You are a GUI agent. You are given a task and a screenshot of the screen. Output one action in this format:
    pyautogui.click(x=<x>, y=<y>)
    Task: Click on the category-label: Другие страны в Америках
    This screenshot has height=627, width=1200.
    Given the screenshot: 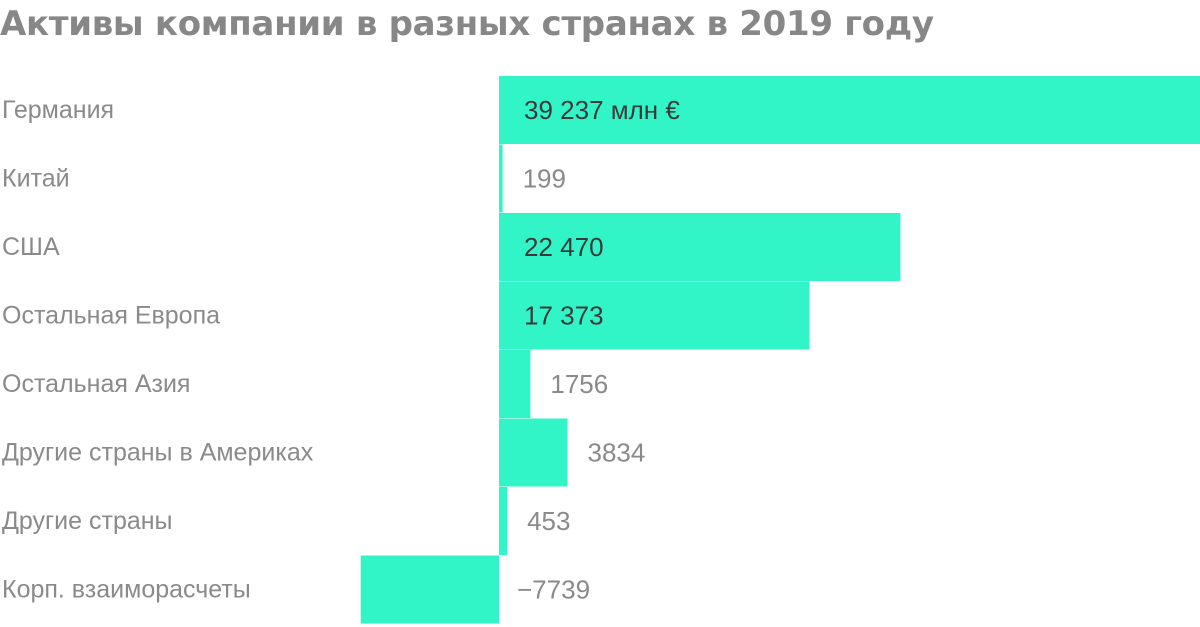 What is the action you would take?
    pyautogui.click(x=158, y=453)
    